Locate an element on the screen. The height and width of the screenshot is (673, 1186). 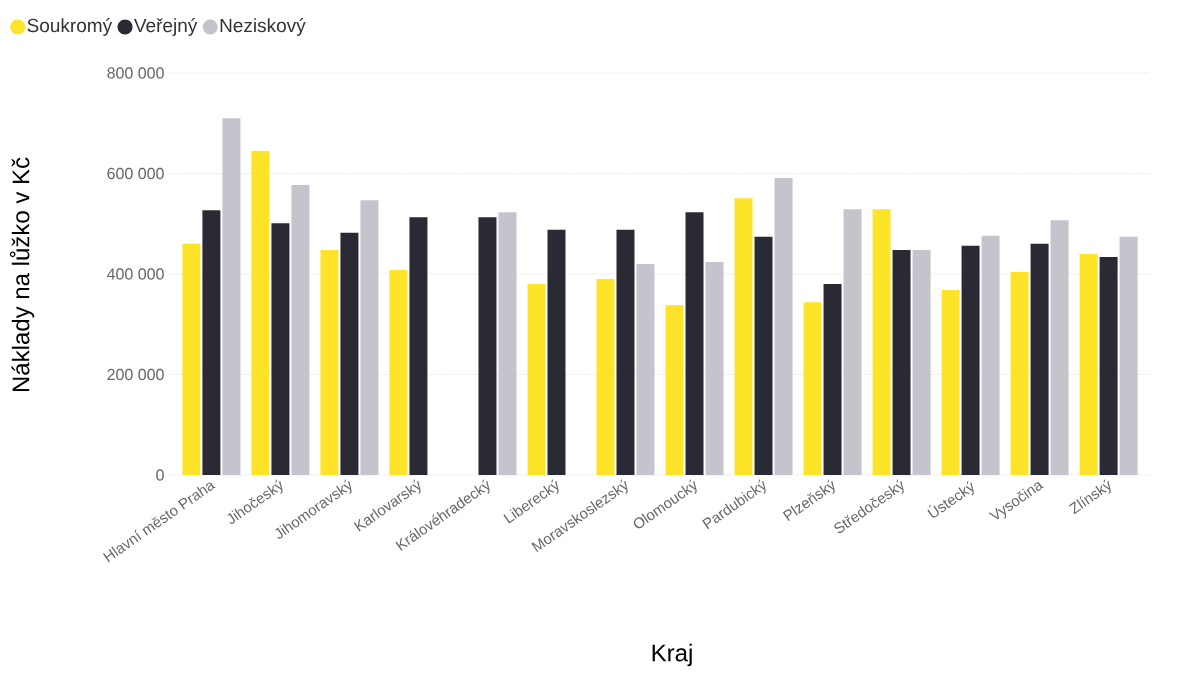
legend-label: Neziskový is located at coordinates (263, 27).